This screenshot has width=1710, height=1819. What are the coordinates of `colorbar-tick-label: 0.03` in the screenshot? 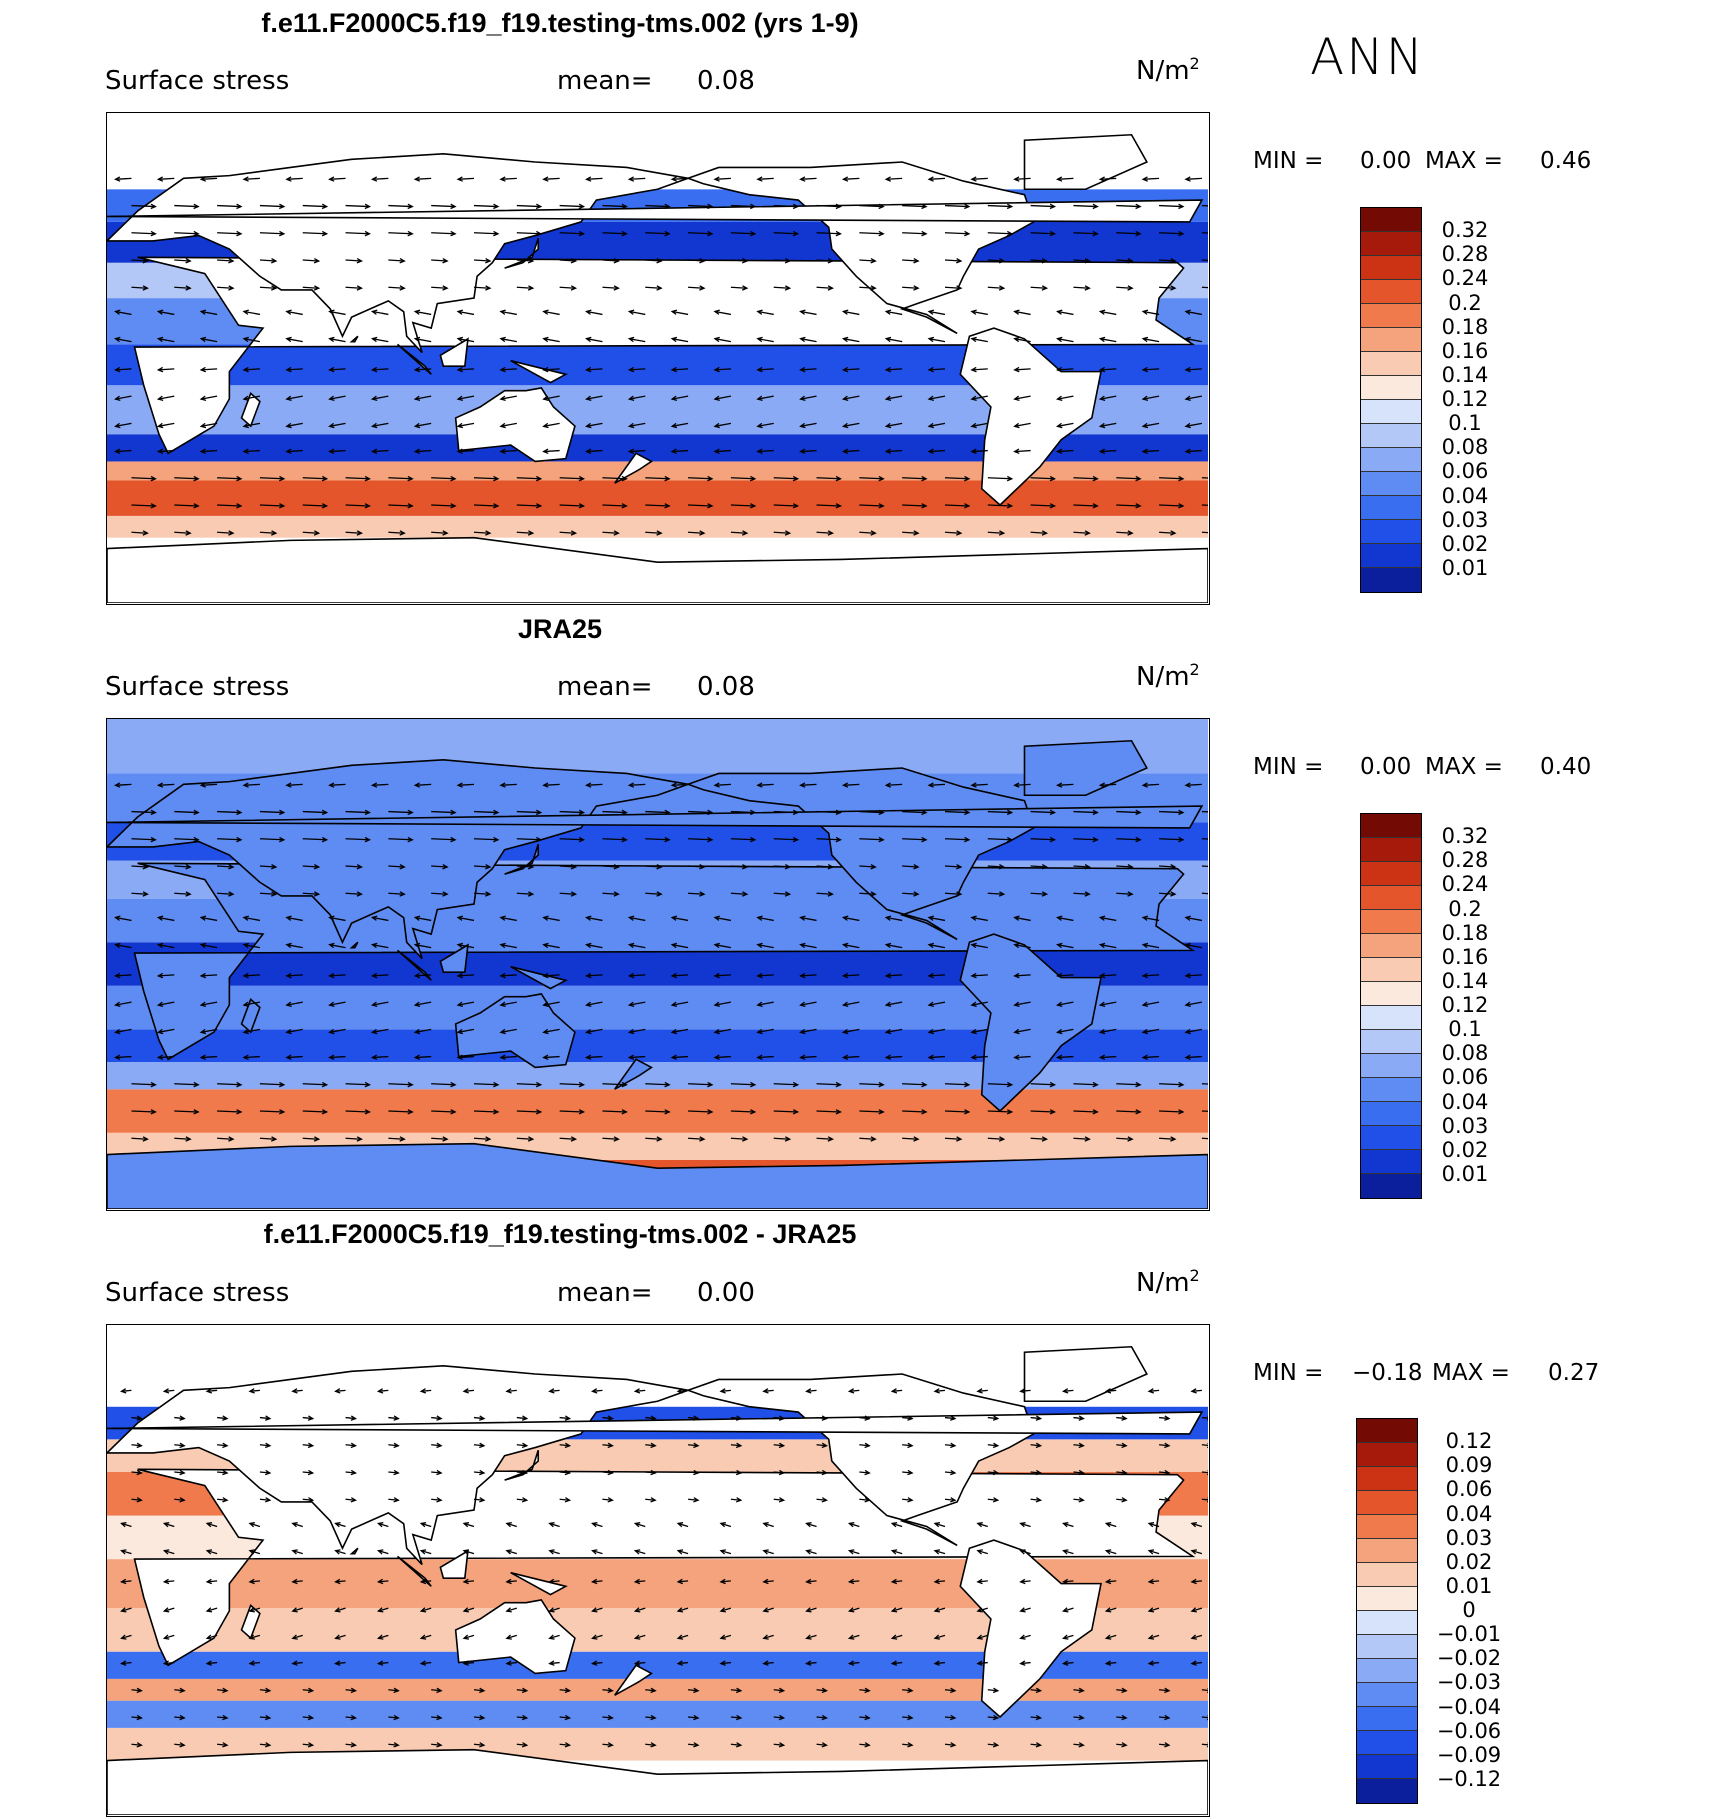 It's located at (1465, 519).